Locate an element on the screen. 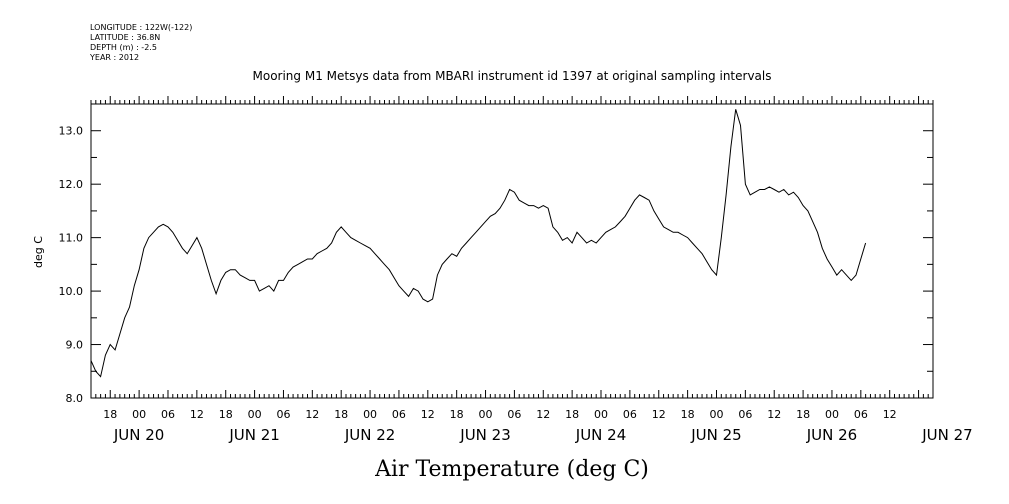 The image size is (1009, 504). x-day-label: JUN 24 is located at coordinates (600, 435).